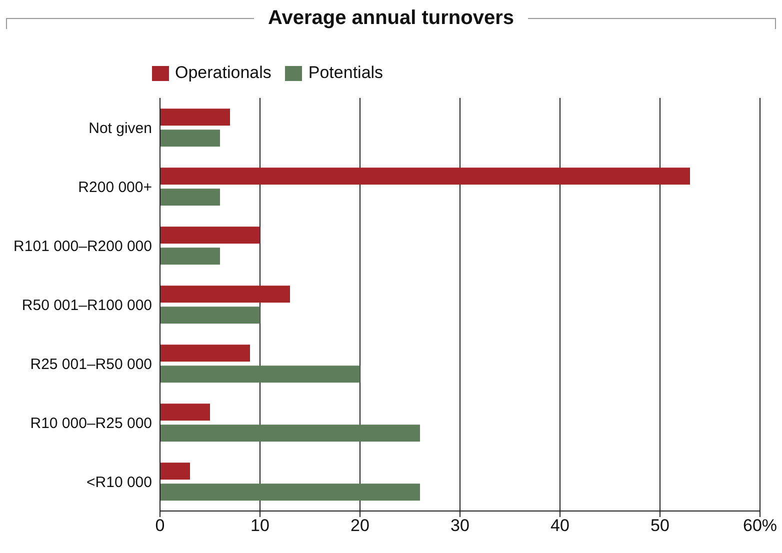 This screenshot has width=782, height=553. I want to click on x-tick-label: 10, so click(260, 526).